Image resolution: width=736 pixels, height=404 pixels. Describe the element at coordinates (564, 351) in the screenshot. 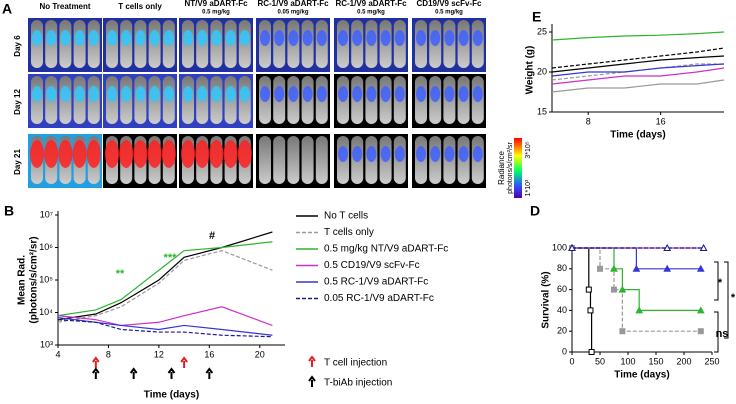

I see `y-tick-label: 0` at that location.